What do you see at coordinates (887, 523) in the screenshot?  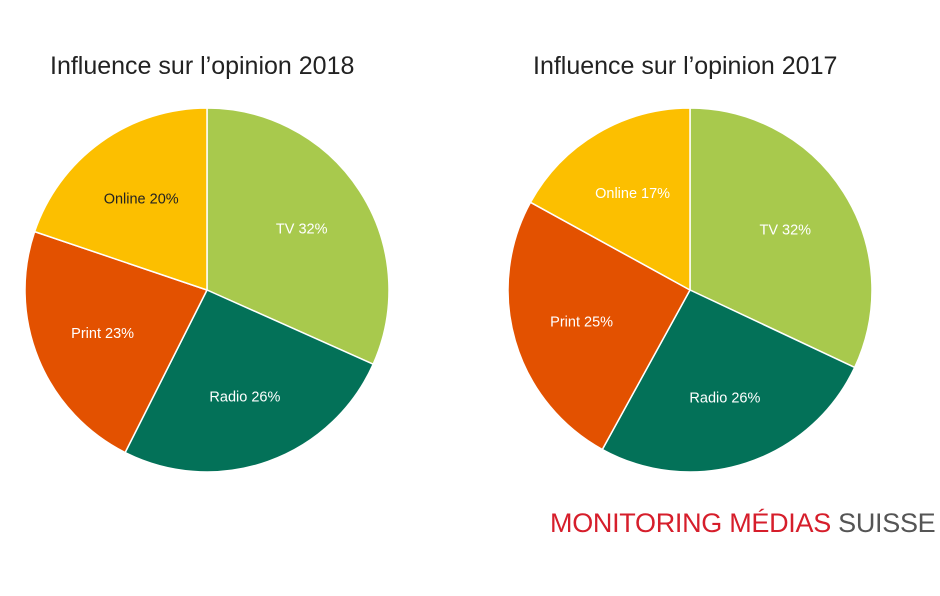 I see `brand-text-secondary: SUISSE` at bounding box center [887, 523].